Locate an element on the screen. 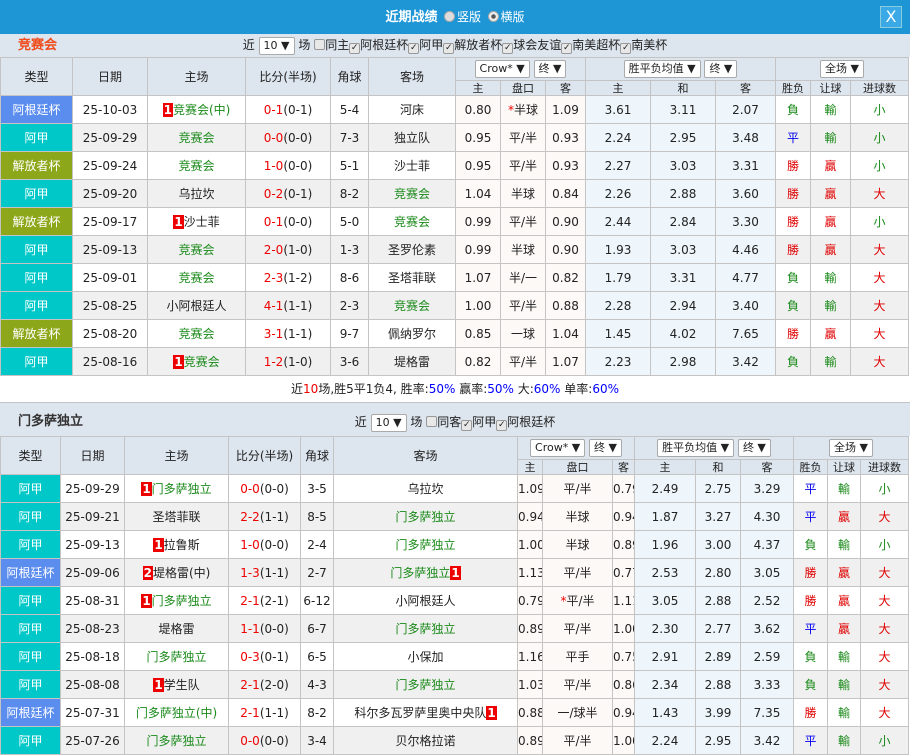 This screenshot has width=910, height=755. home-team-name: 竞赛会(中) is located at coordinates (201, 110).